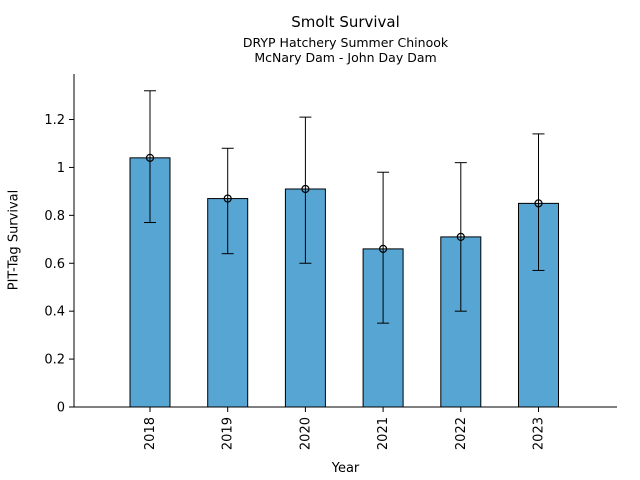 The height and width of the screenshot is (480, 640). I want to click on chart-subtitle-line1: DRYP Hatchery Summer Chinook, so click(345, 42).